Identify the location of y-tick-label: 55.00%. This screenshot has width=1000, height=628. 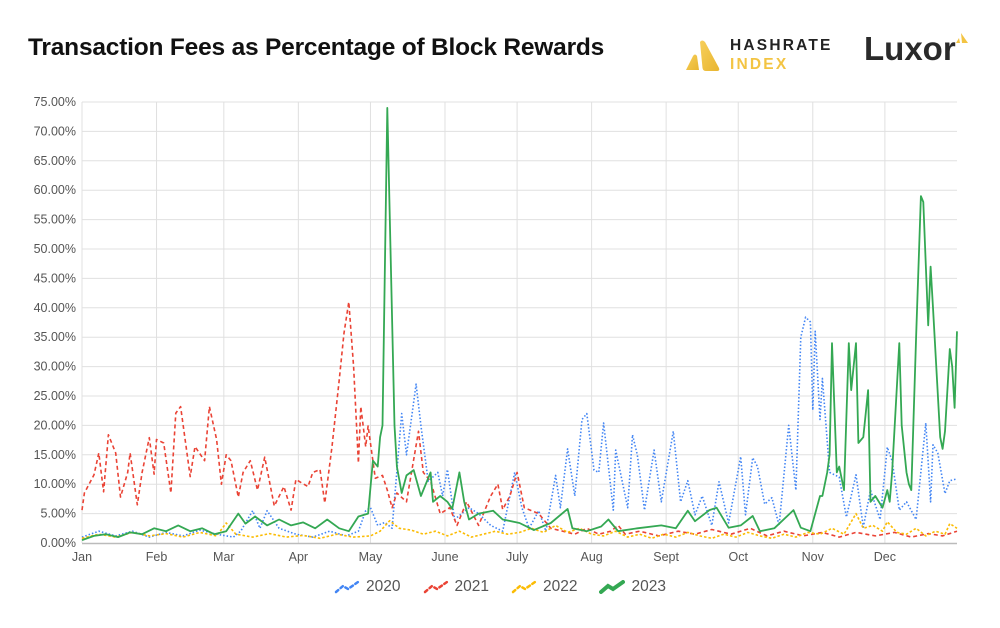
(55, 220).